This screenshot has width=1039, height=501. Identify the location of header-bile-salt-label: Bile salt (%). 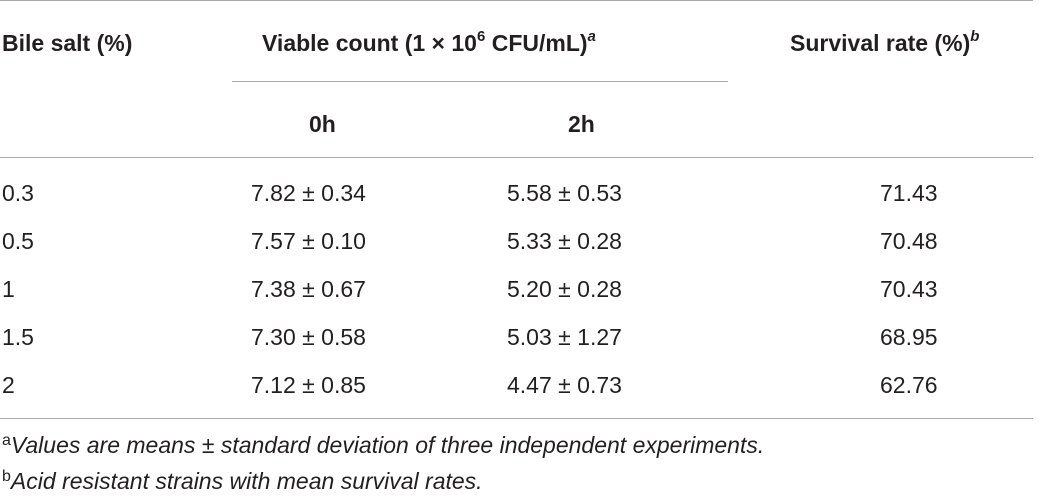
(67, 43).